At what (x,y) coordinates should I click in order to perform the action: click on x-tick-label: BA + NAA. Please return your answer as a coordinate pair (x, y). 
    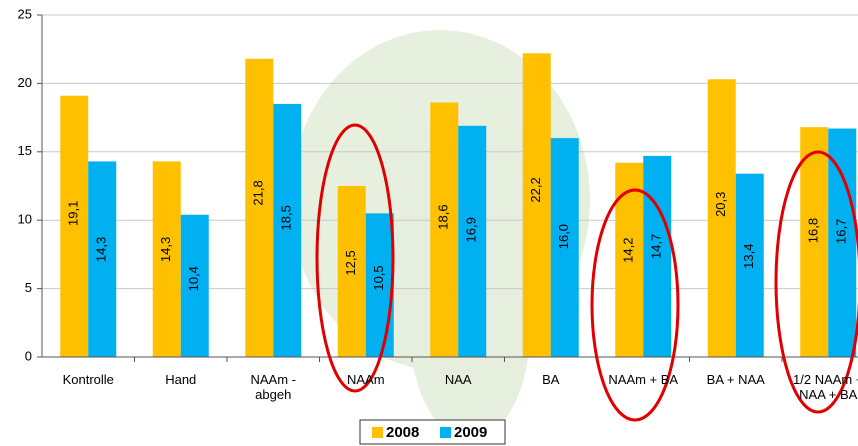
    Looking at the image, I should click on (735, 379).